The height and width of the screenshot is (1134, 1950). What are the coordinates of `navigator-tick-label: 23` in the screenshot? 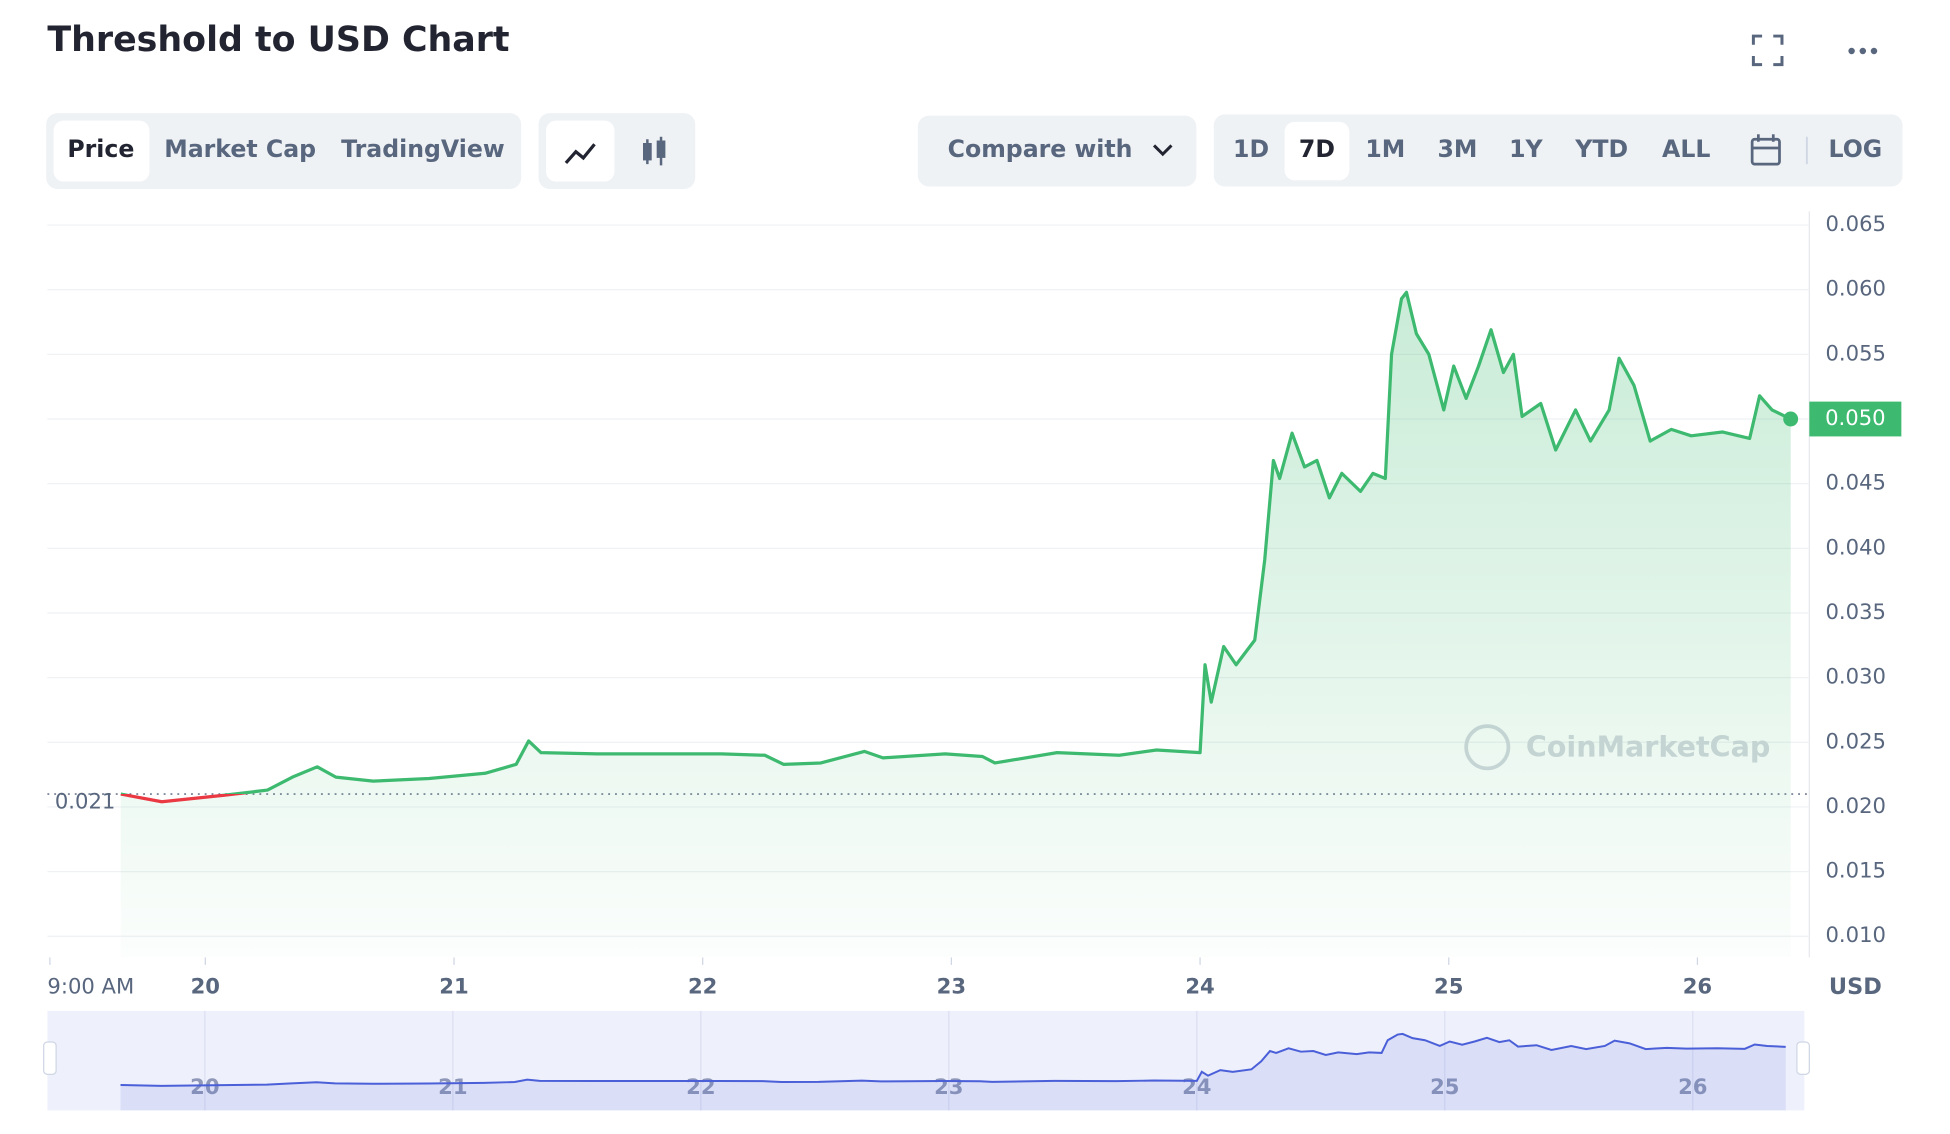 It's located at (948, 1086).